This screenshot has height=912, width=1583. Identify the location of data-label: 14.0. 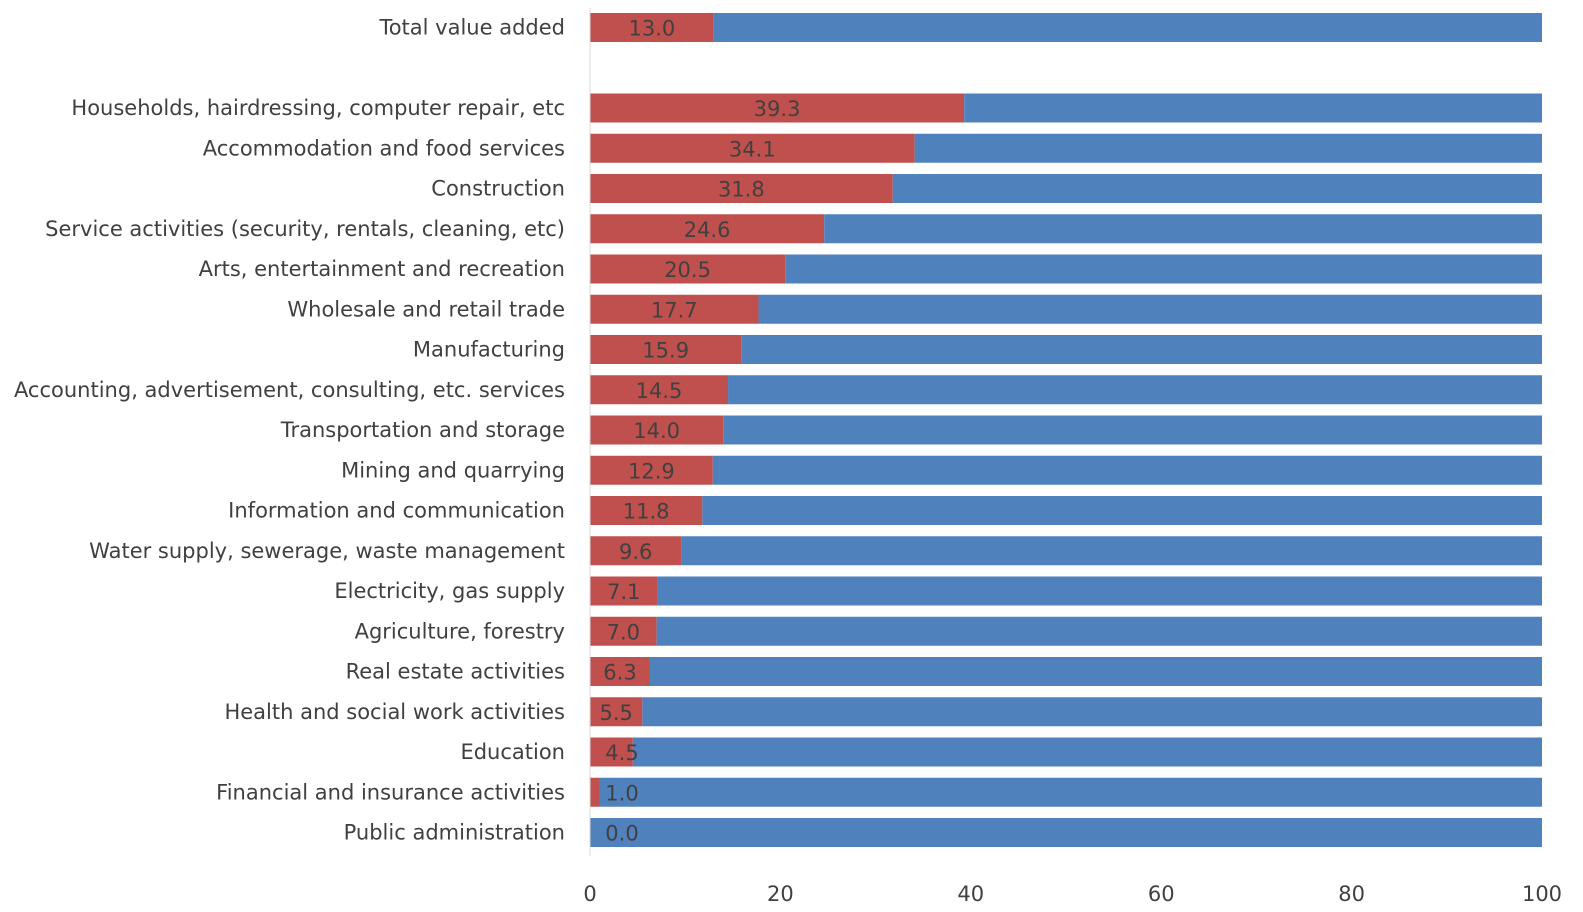
(656, 431).